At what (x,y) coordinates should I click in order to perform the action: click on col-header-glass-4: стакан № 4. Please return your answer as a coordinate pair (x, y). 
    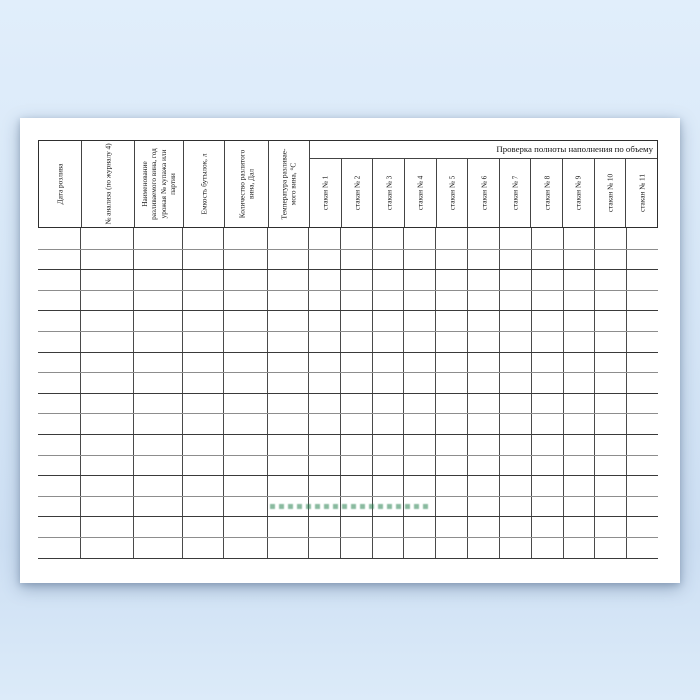
    Looking at the image, I should click on (419, 193).